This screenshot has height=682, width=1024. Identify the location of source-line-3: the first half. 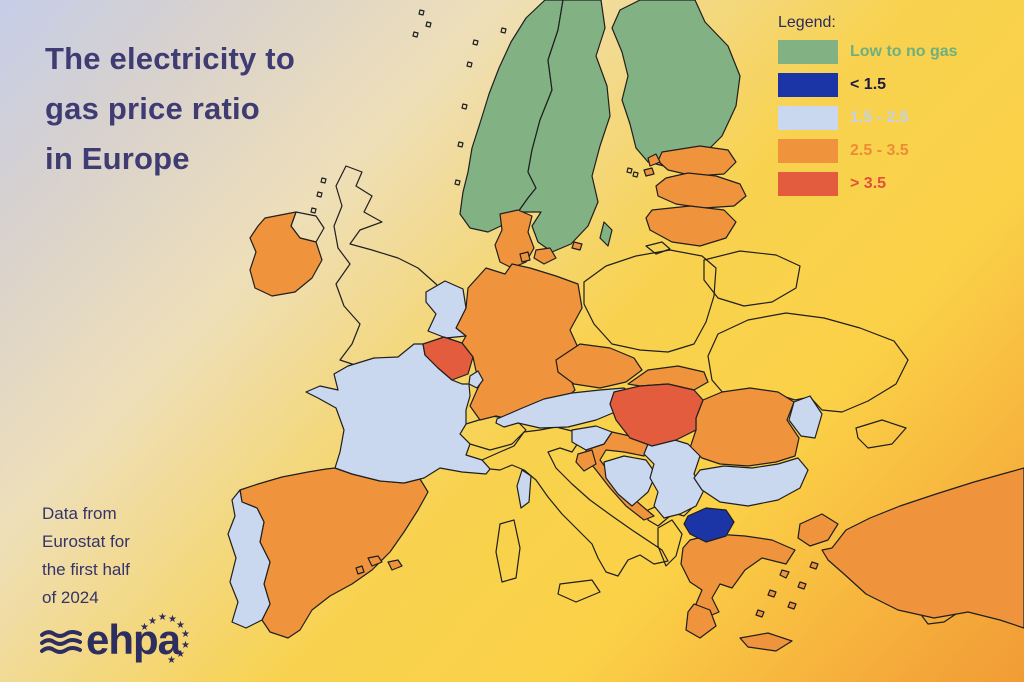
(86, 569).